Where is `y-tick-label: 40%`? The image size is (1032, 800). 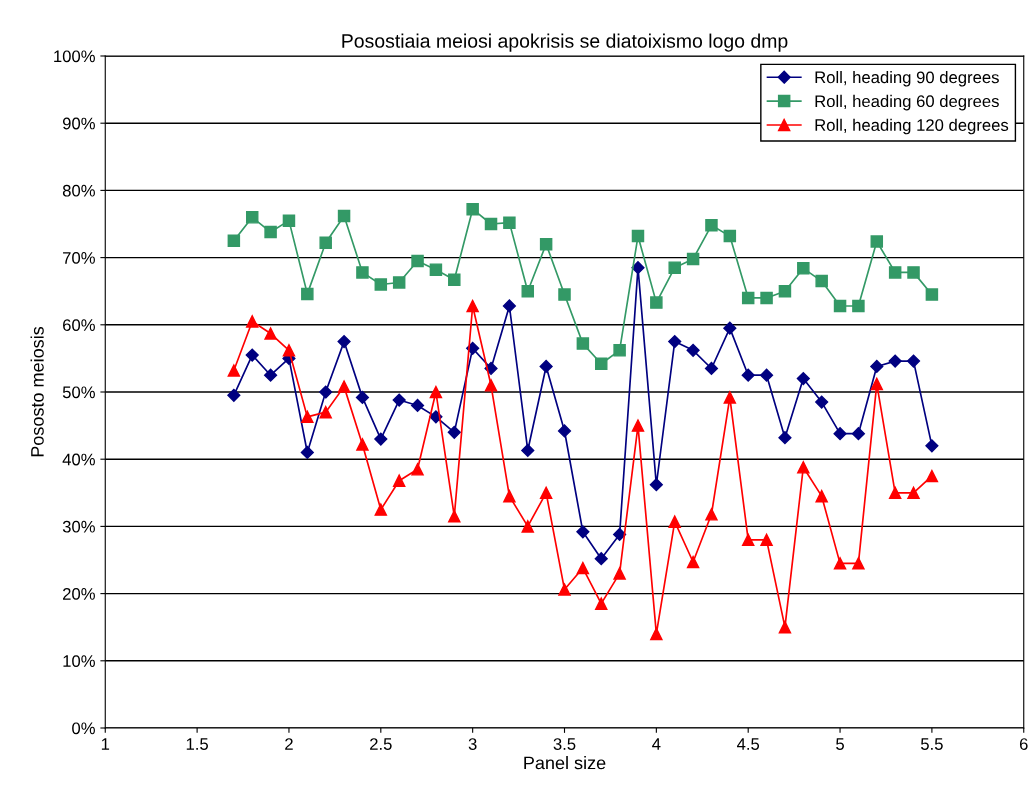 y-tick-label: 40% is located at coordinates (78, 459).